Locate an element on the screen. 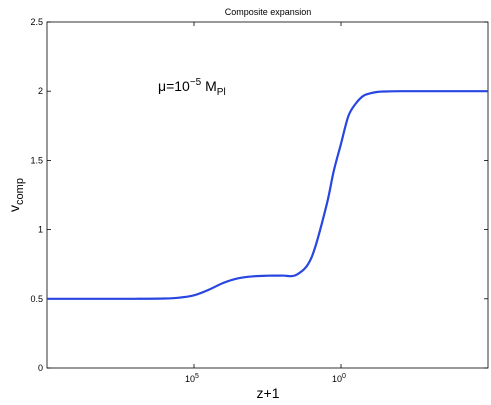 This screenshot has height=405, width=491. mu-annotation-unit-sub: Pl is located at coordinates (221, 92).